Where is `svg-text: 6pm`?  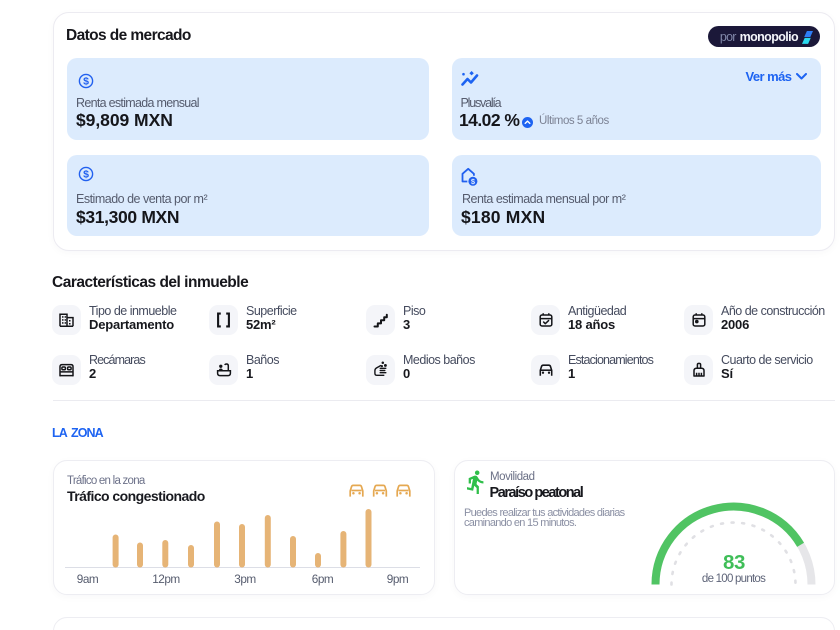
svg-text: 6pm is located at coordinates (323, 579).